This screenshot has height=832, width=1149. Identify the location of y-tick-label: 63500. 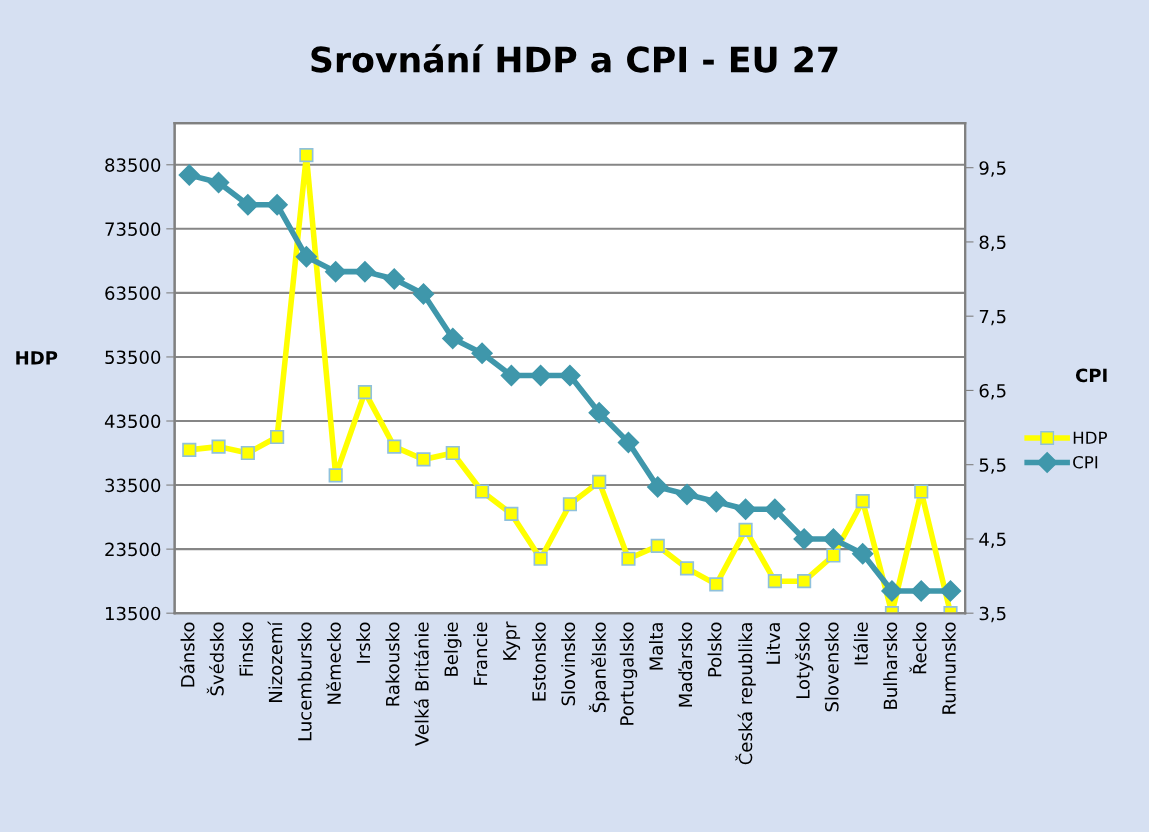
(133, 293).